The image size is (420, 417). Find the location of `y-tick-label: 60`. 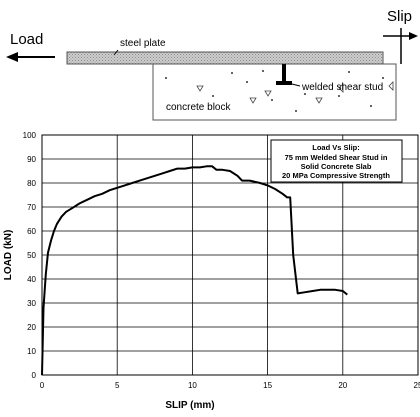

y-tick-label: 60 is located at coordinates (31, 231).